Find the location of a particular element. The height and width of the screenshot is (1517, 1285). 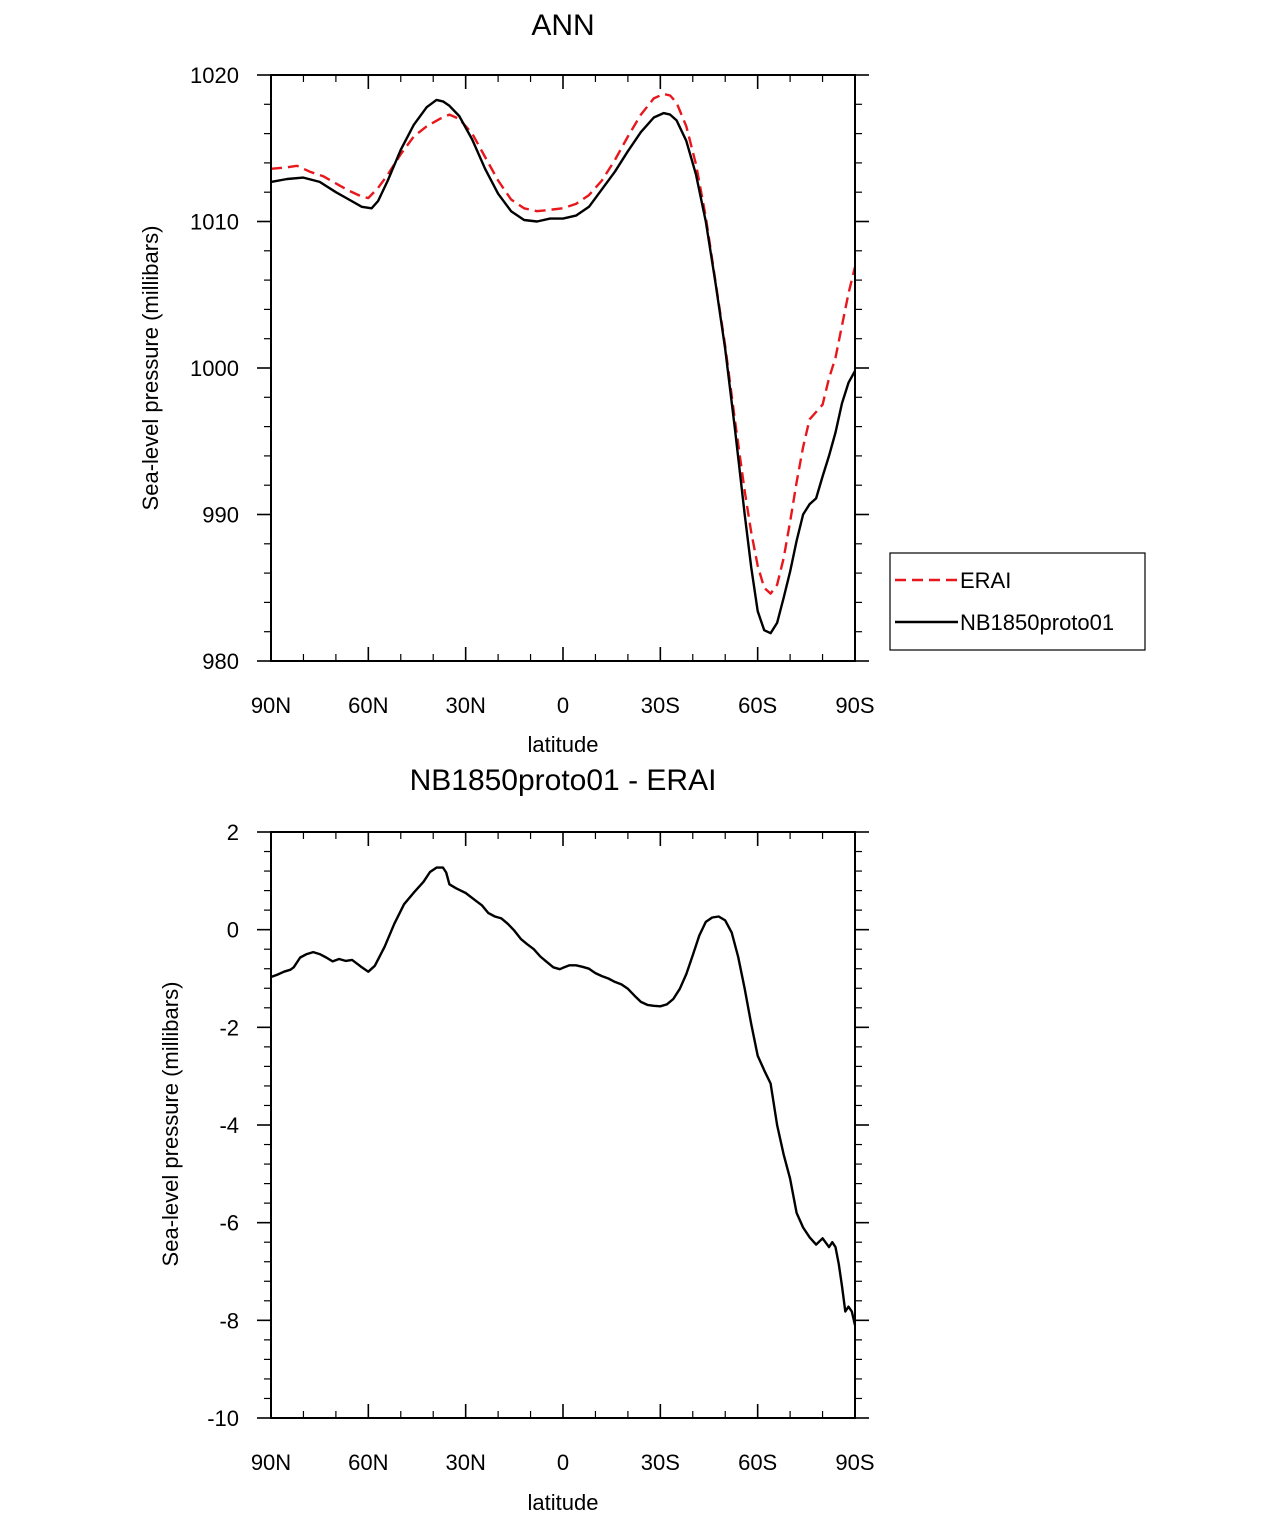

series-line-nb1850proto01-erai is located at coordinates (563, 1096).